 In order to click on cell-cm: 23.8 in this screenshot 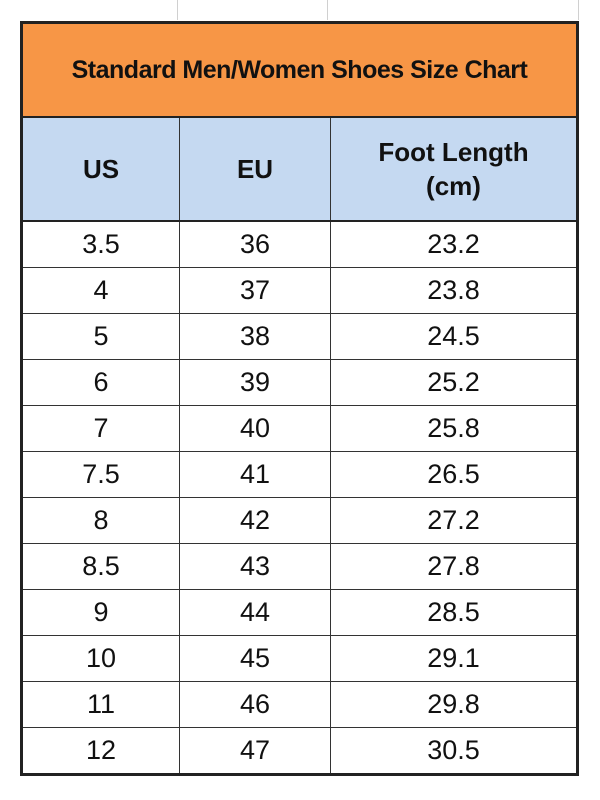, I will do `click(454, 290)`.